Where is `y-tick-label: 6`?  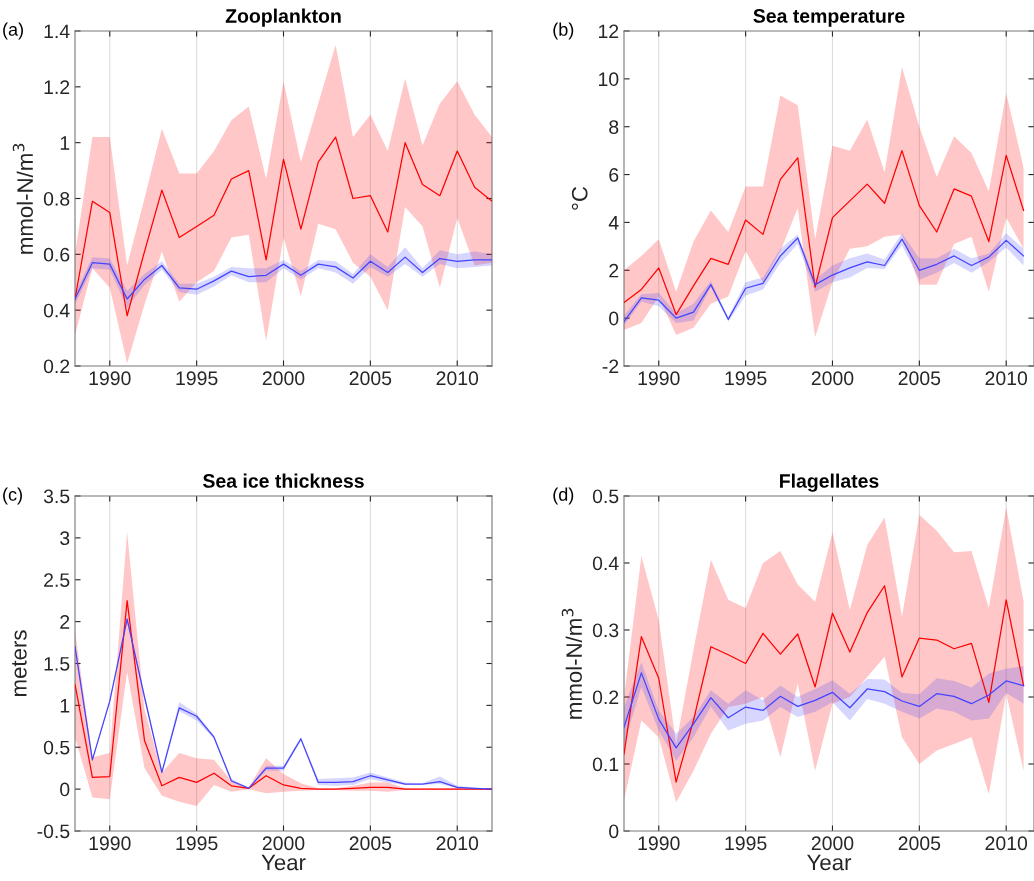
y-tick-label: 6 is located at coordinates (614, 175).